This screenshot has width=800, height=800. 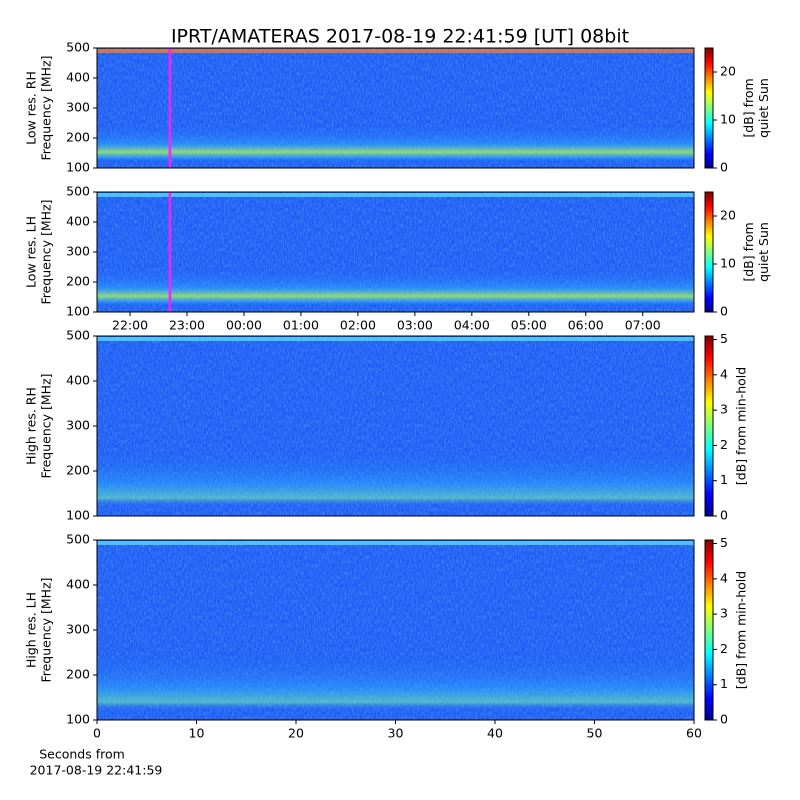 I want to click on x-tick-label: 20, so click(x=296, y=733).